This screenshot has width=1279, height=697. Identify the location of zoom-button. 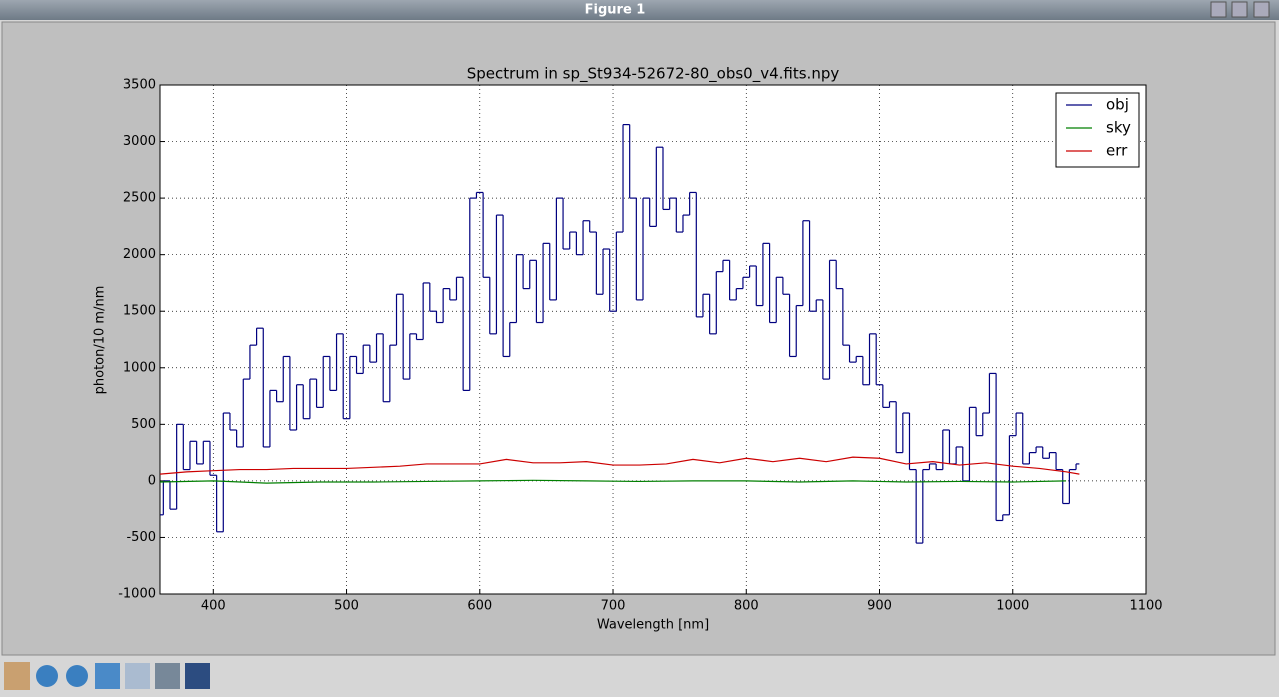
(137, 676).